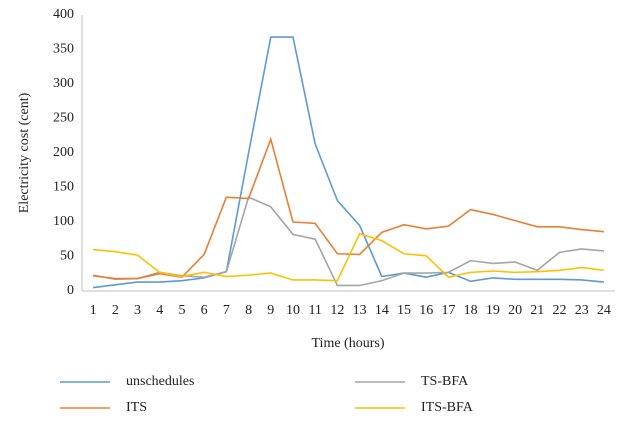 The image size is (629, 423). Describe the element at coordinates (404, 310) in the screenshot. I see `x-tick-label: 15` at that location.